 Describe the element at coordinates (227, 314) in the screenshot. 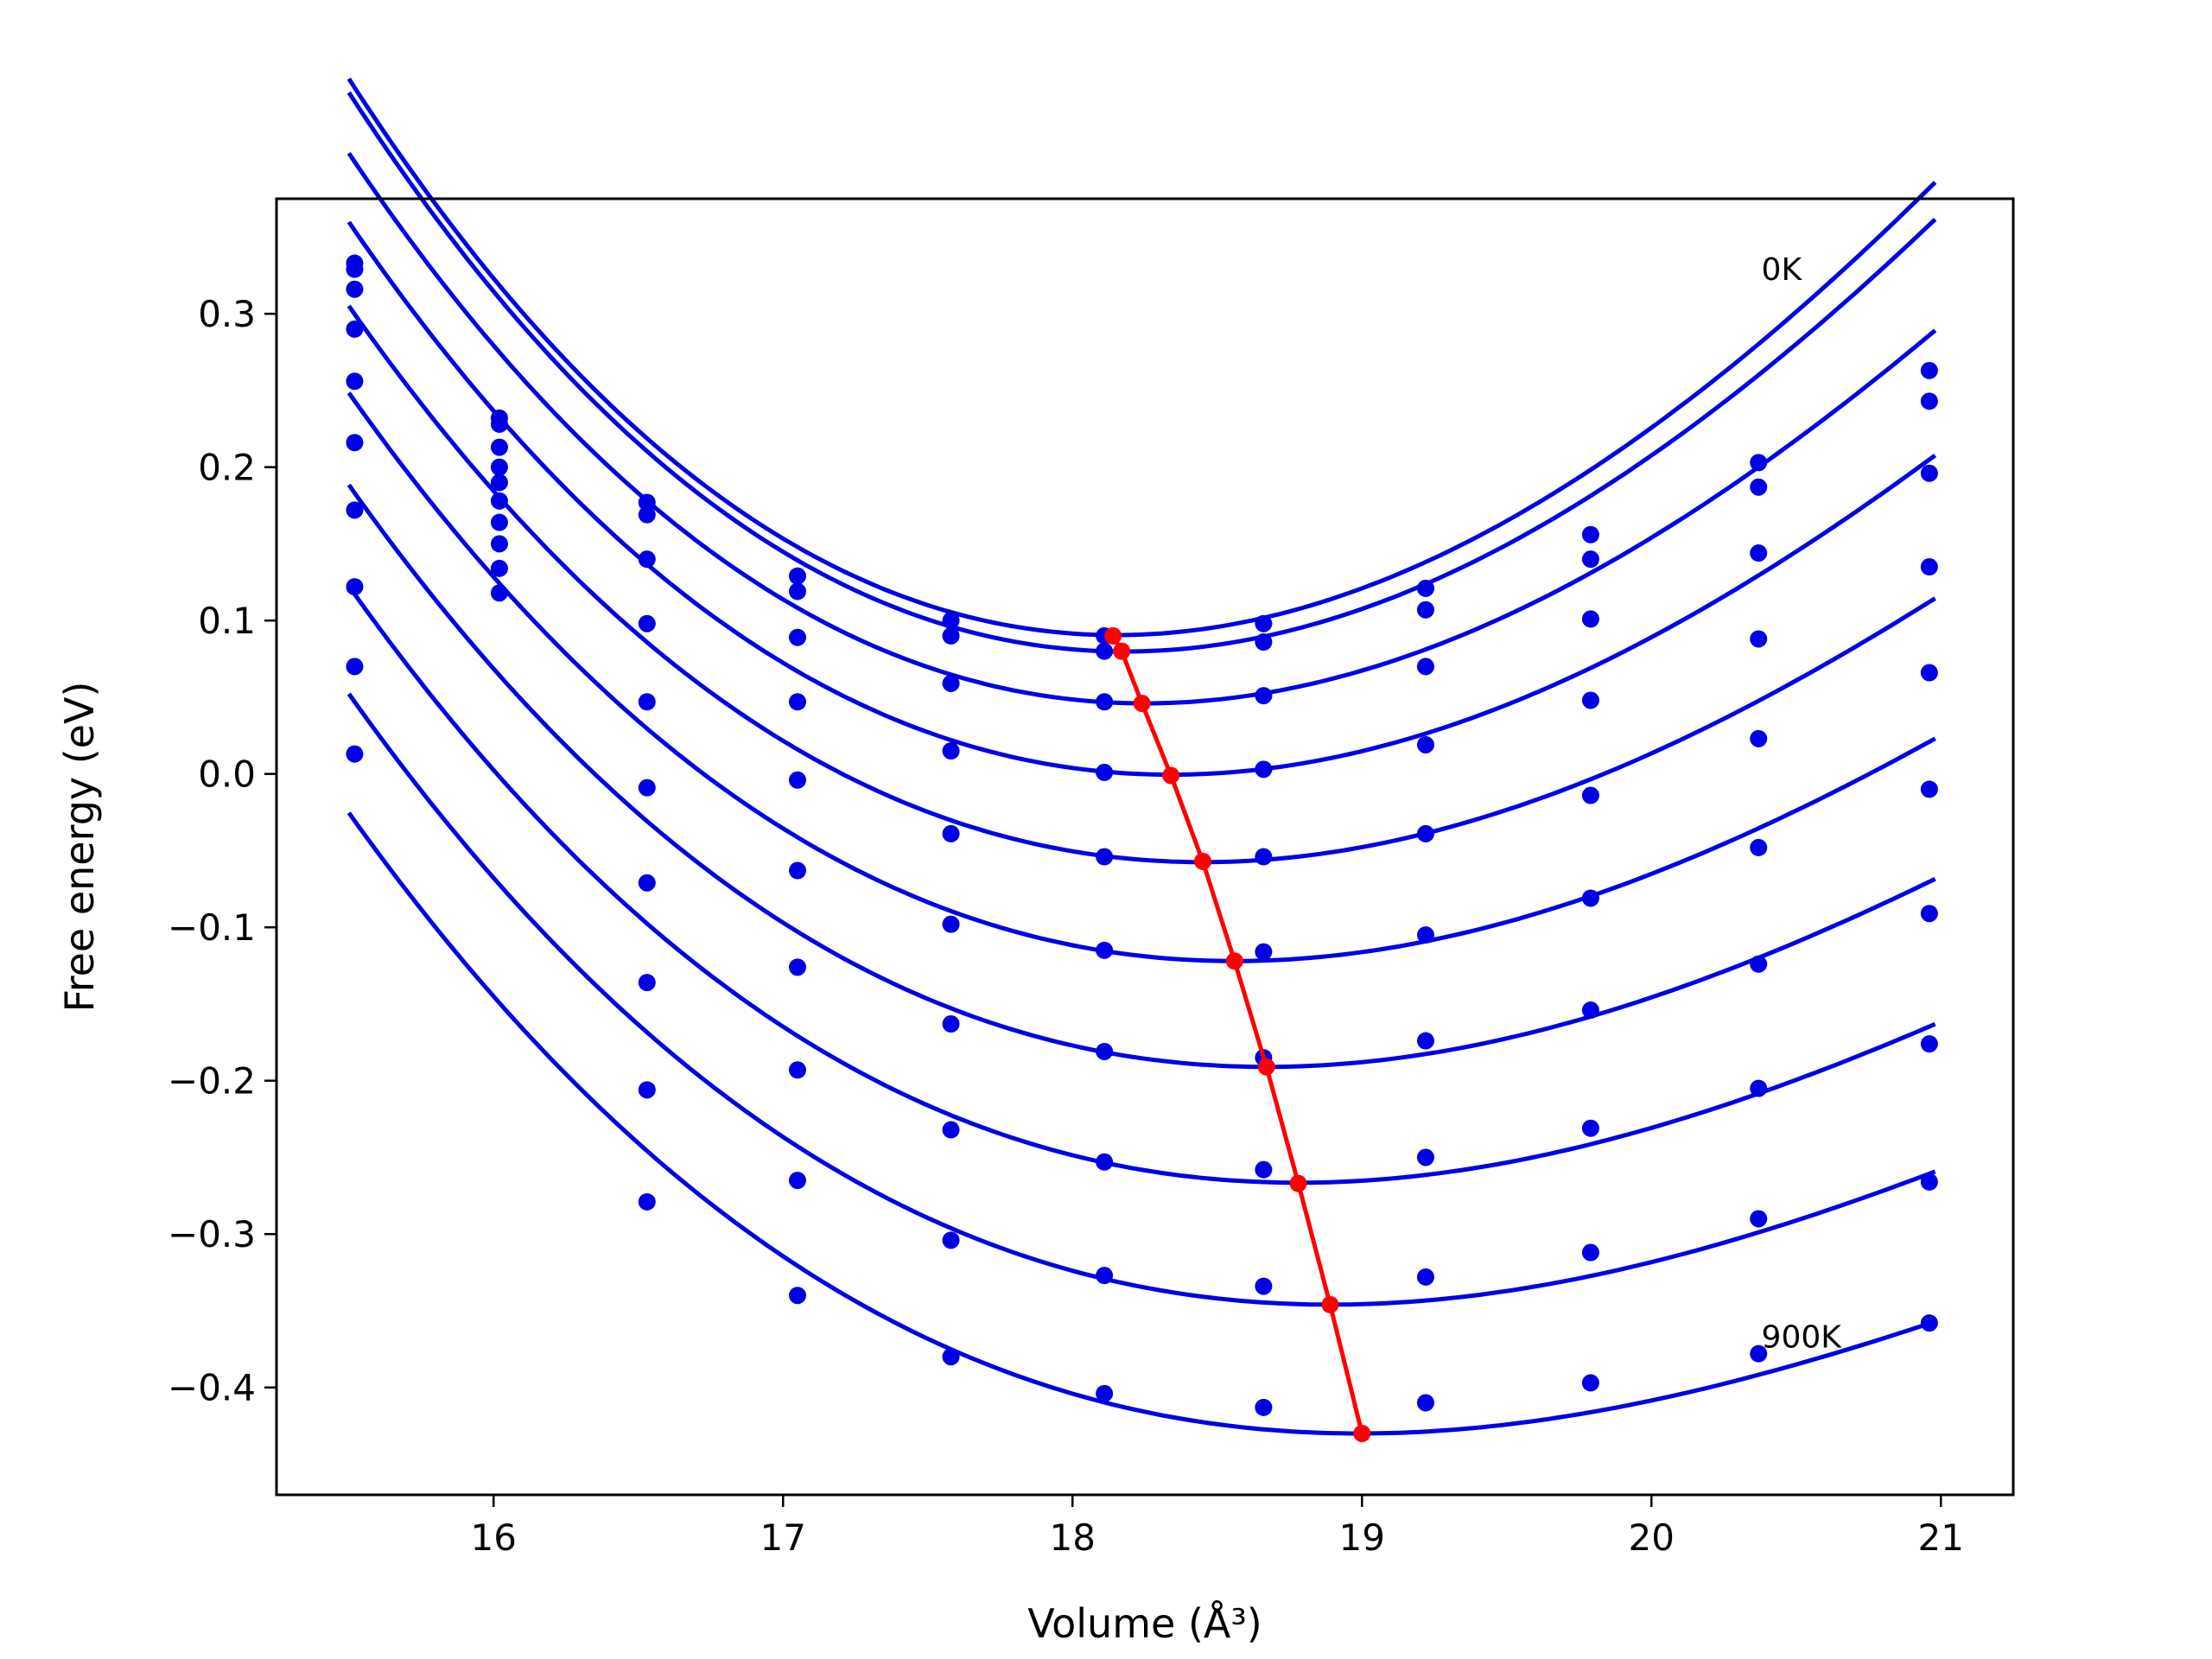

I see `y-tick-label: 0.3` at that location.